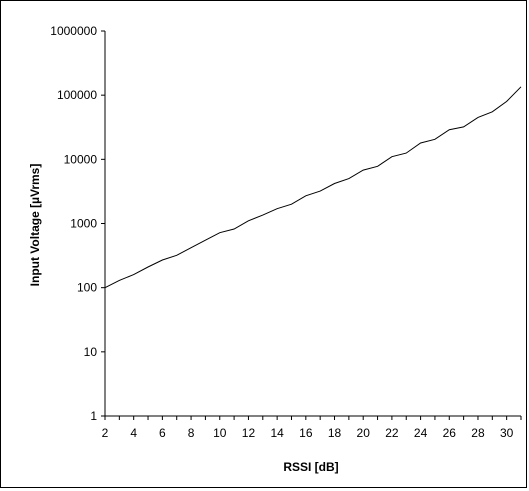 The width and height of the screenshot is (529, 491). Describe the element at coordinates (35, 225) in the screenshot. I see `y-axis-title: Input Voltage [µVrms]` at that location.